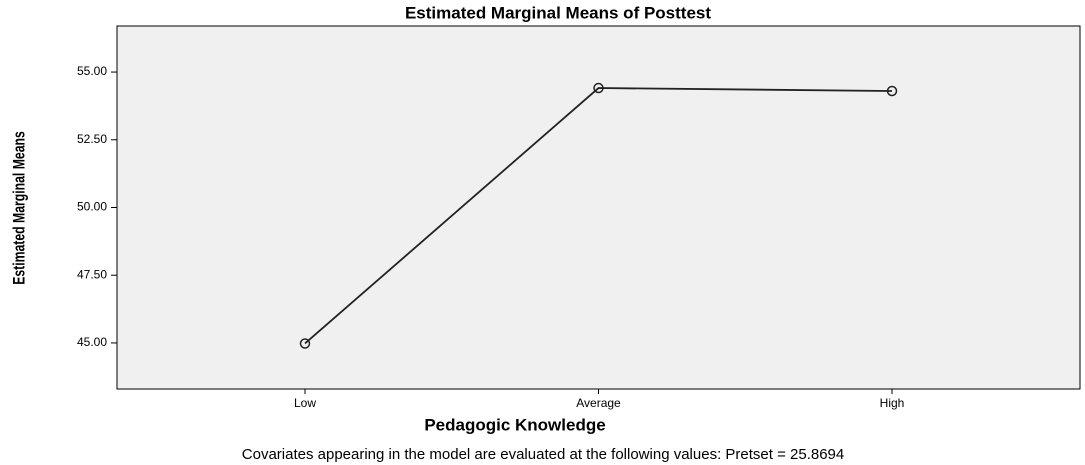 This screenshot has width=1085, height=465. What do you see at coordinates (598, 403) in the screenshot?
I see `x-tick-label: Average` at bounding box center [598, 403].